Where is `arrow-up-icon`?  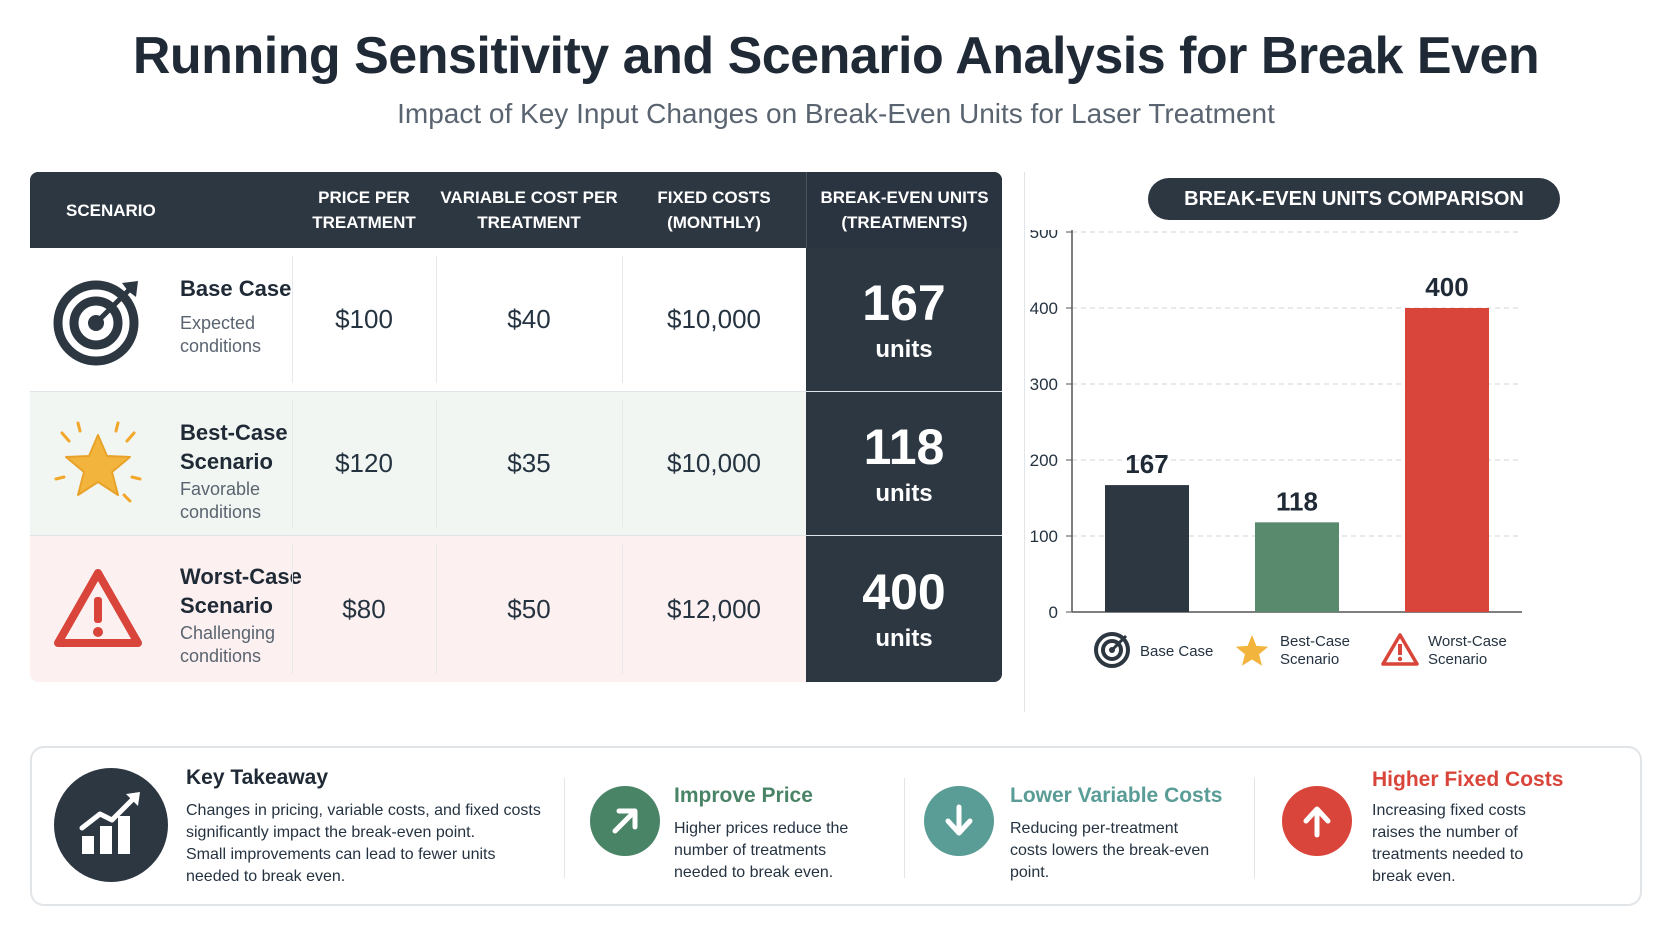 arrow-up-icon is located at coordinates (1317, 821).